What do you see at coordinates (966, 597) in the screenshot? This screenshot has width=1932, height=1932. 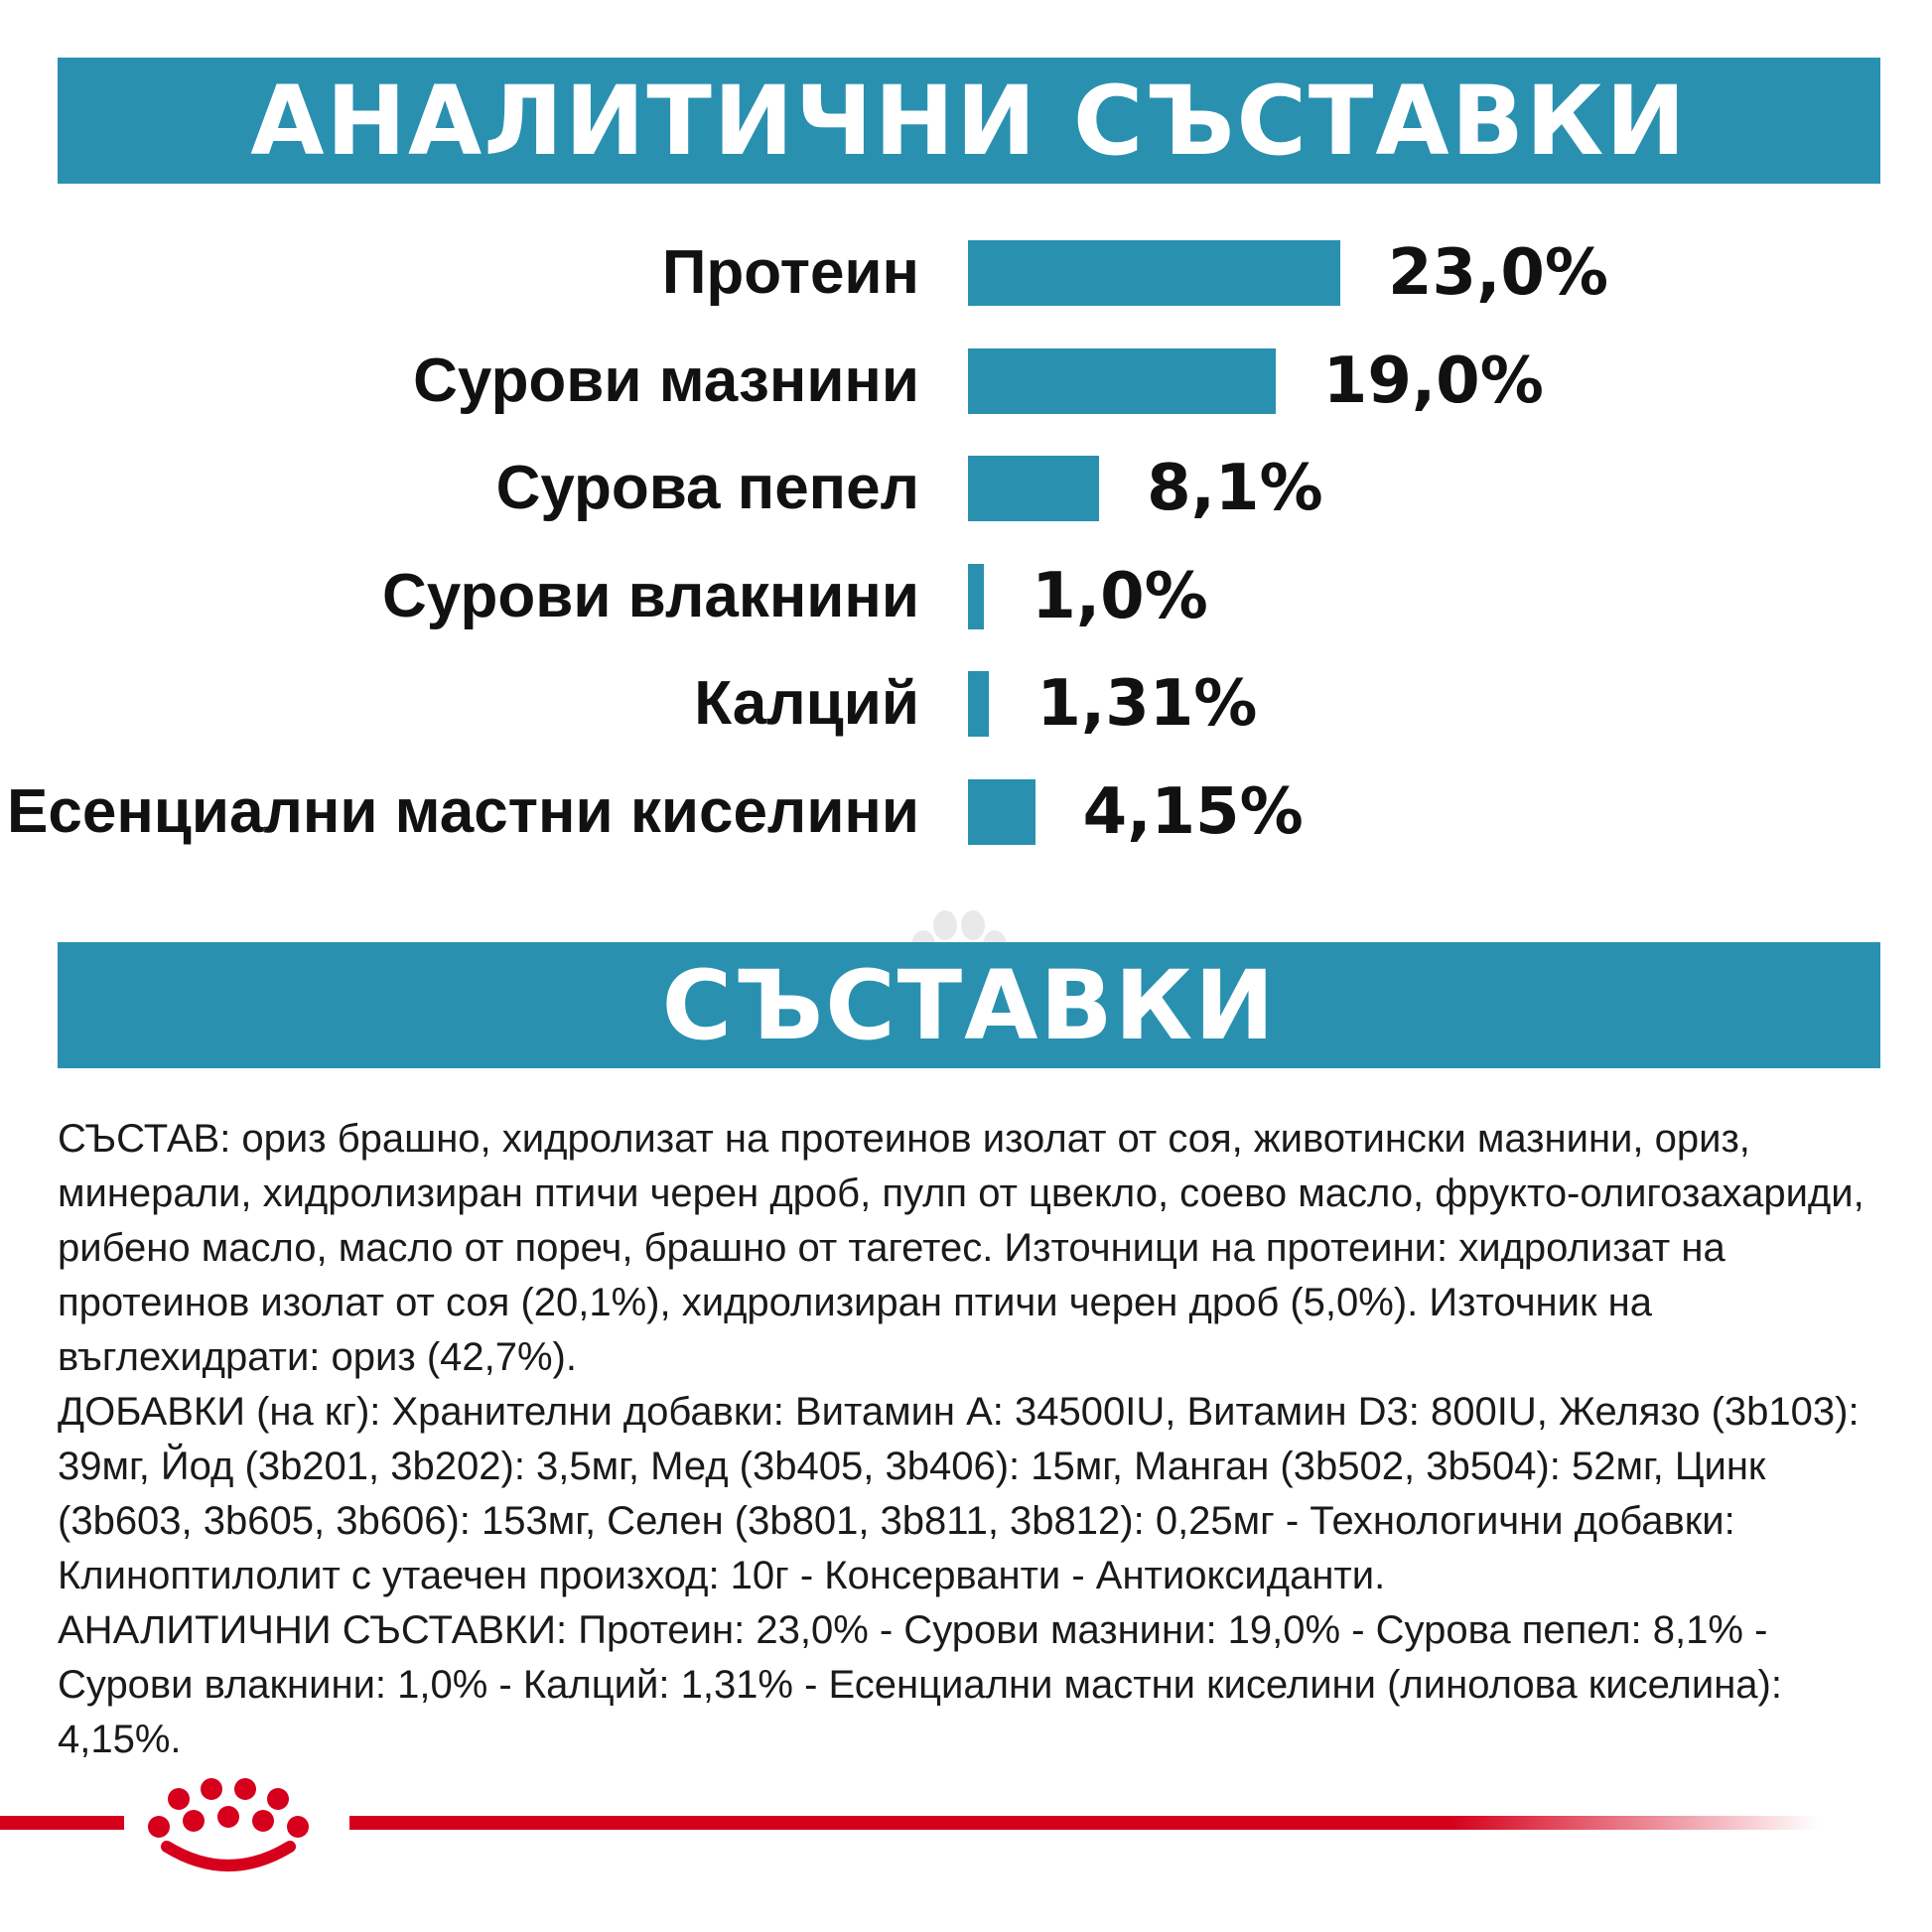 I see `chart-row: Сурови влакнини 1,0%` at bounding box center [966, 597].